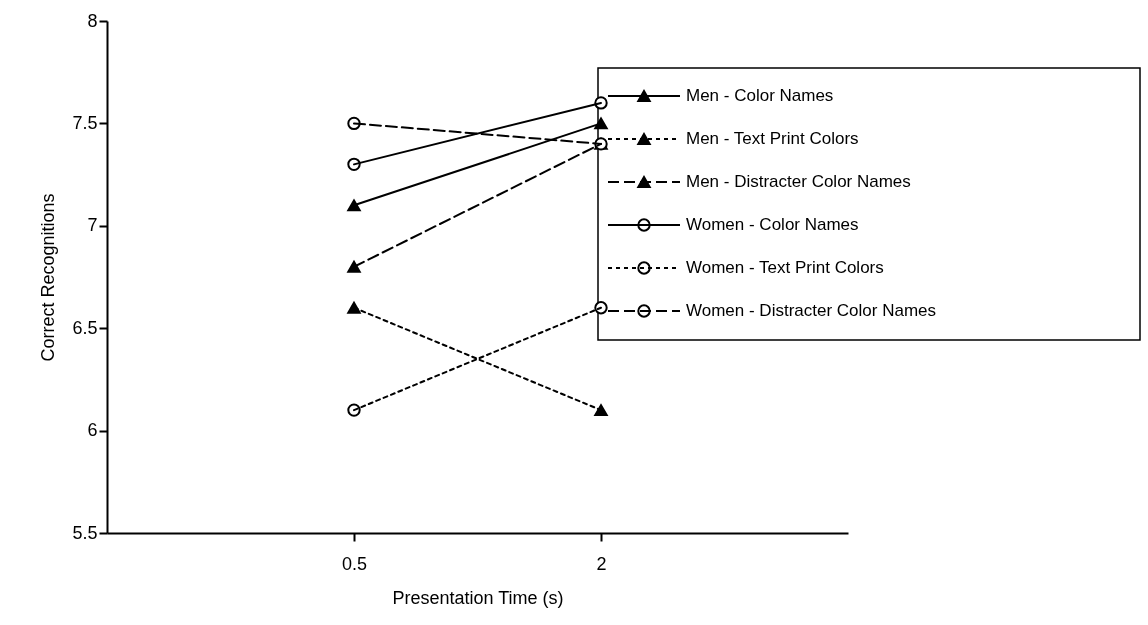 This screenshot has height=625, width=1148. Describe the element at coordinates (92, 20) in the screenshot. I see `y-tick-label: 8` at that location.